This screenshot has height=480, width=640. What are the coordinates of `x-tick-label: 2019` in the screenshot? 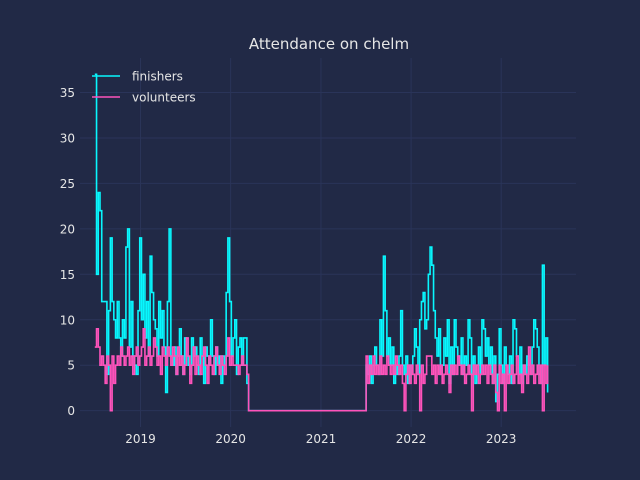 It's located at (140, 439).